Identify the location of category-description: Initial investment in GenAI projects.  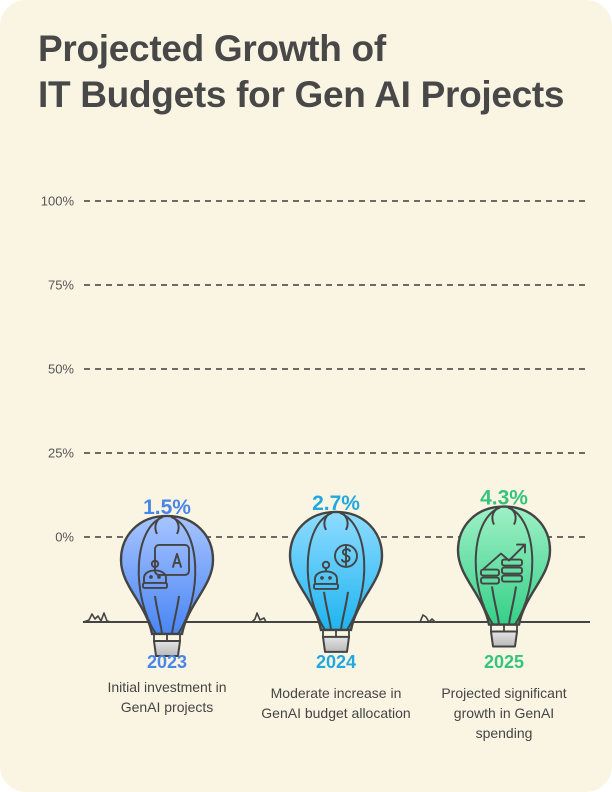
(167, 697).